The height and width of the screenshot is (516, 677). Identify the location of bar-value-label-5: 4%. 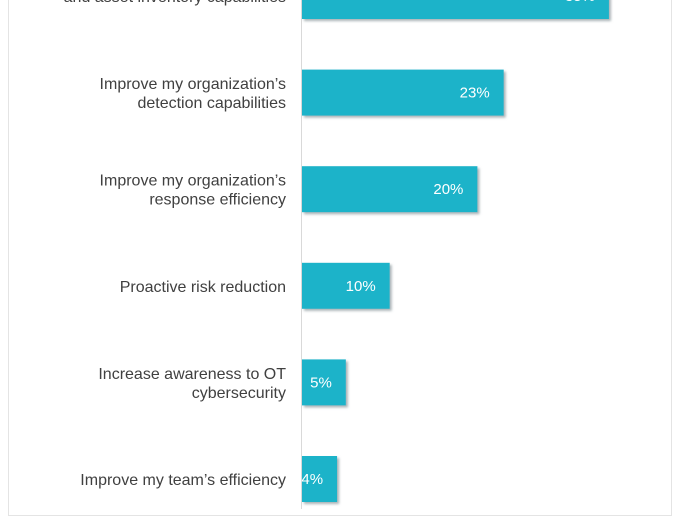
(312, 479).